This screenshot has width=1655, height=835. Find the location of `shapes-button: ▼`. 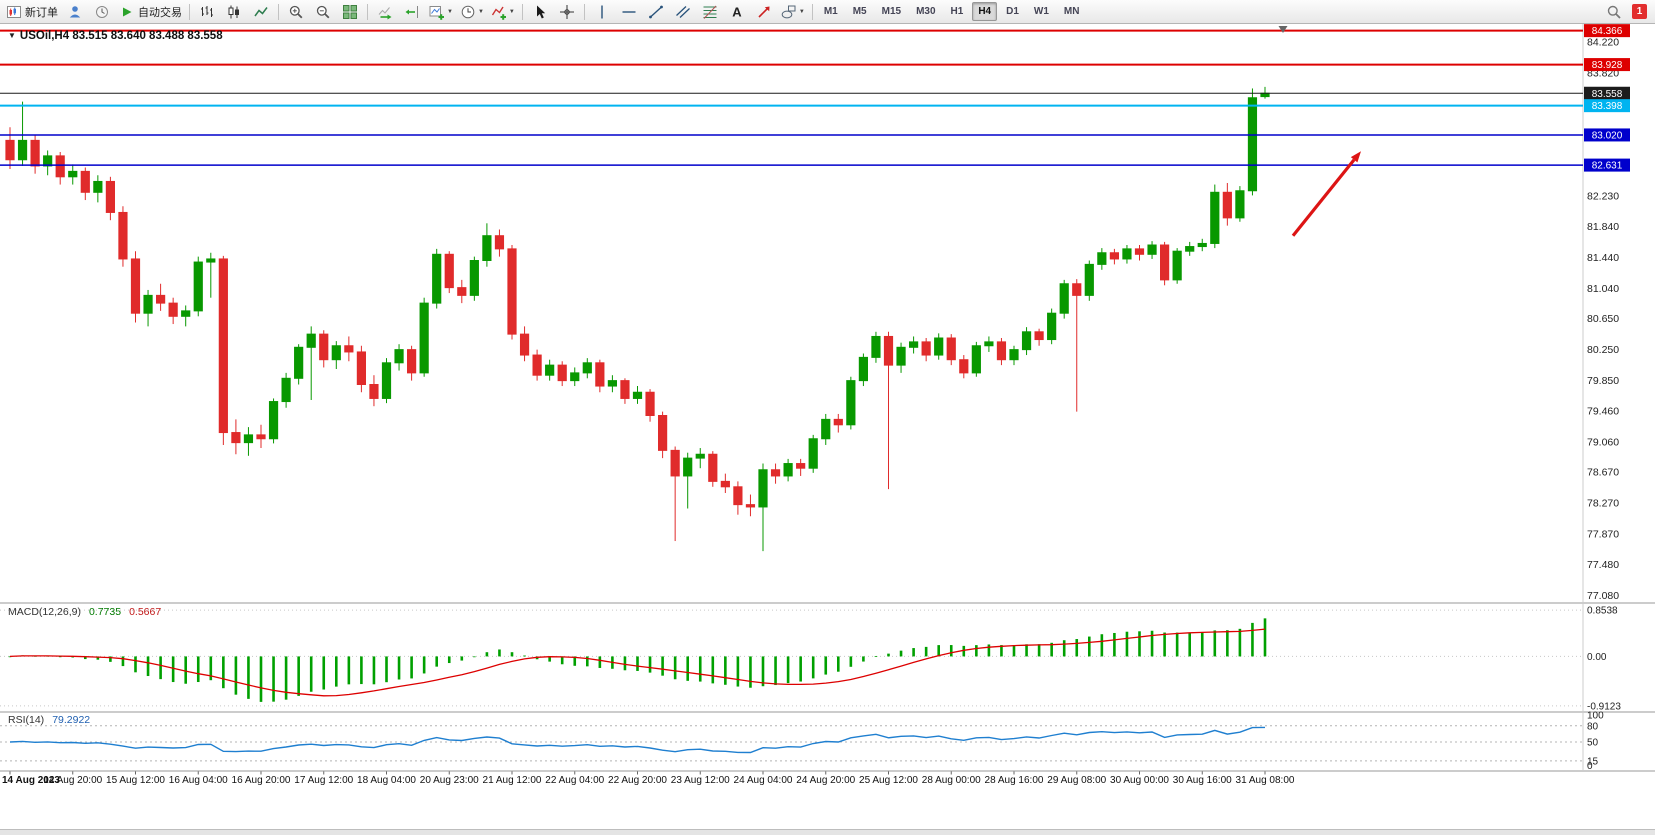

shapes-button: ▼ is located at coordinates (793, 12).